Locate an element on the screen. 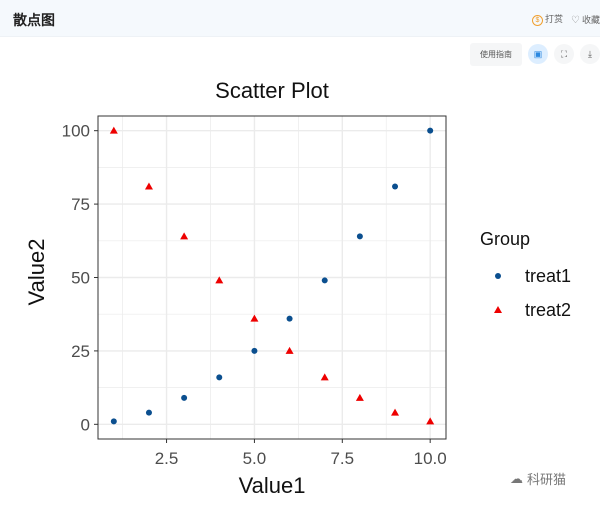 This screenshot has height=505, width=600. reward-button: $ 打赏 is located at coordinates (547, 19).